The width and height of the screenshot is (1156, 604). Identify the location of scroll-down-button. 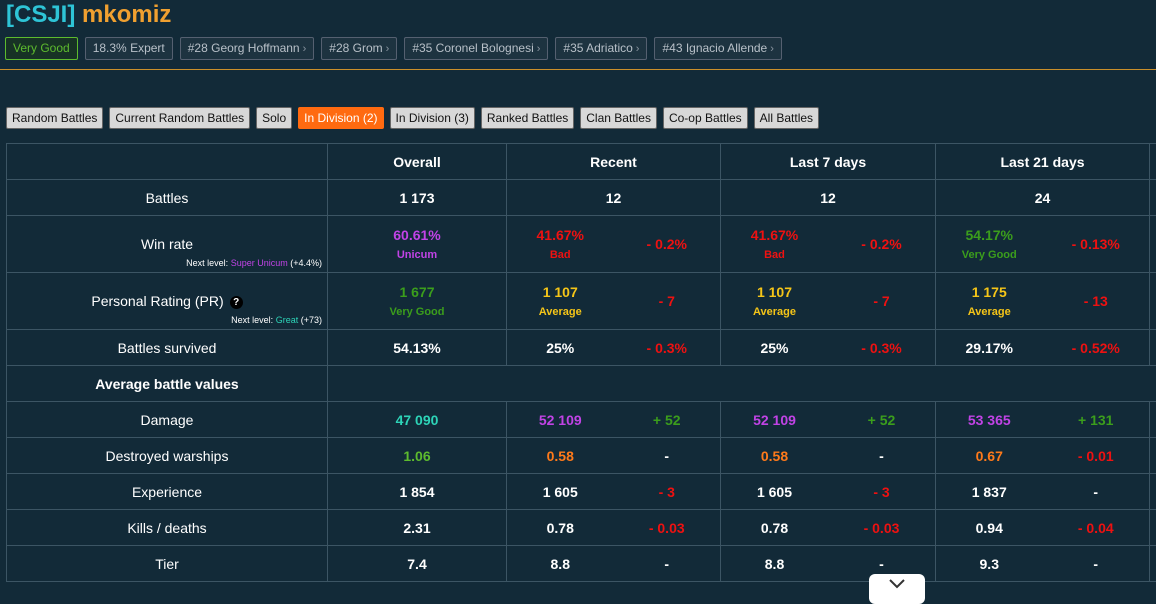
(897, 589).